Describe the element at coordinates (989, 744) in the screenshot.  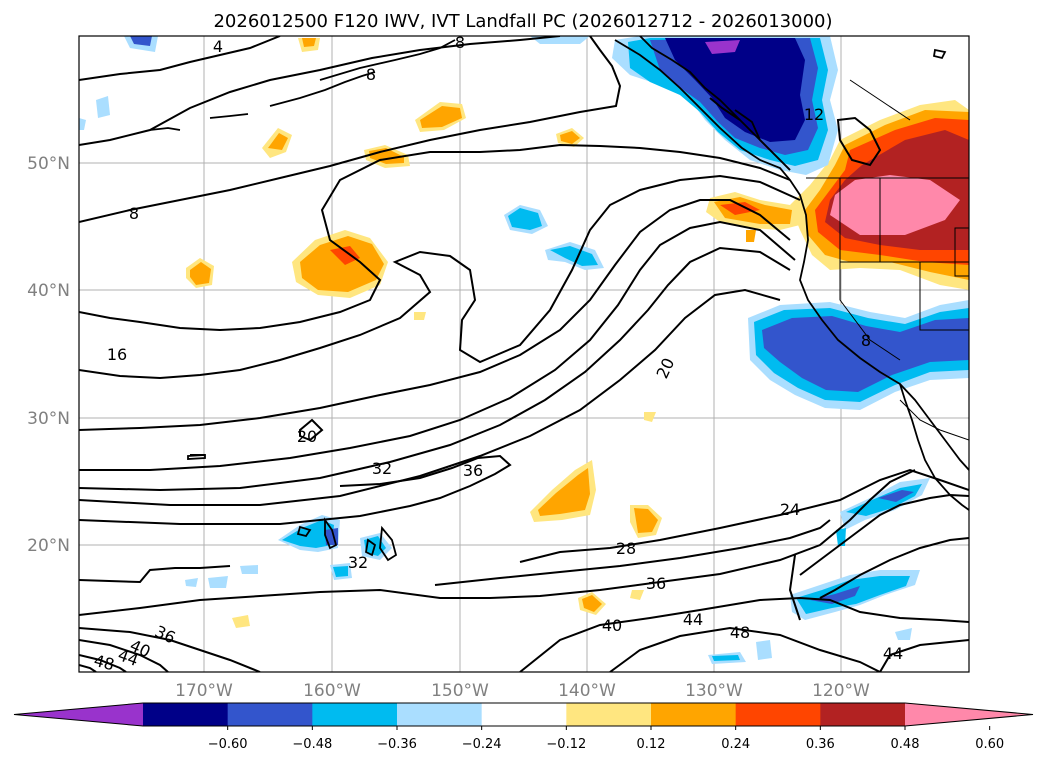
I see `colorbar-tick-label: 0.60` at that location.